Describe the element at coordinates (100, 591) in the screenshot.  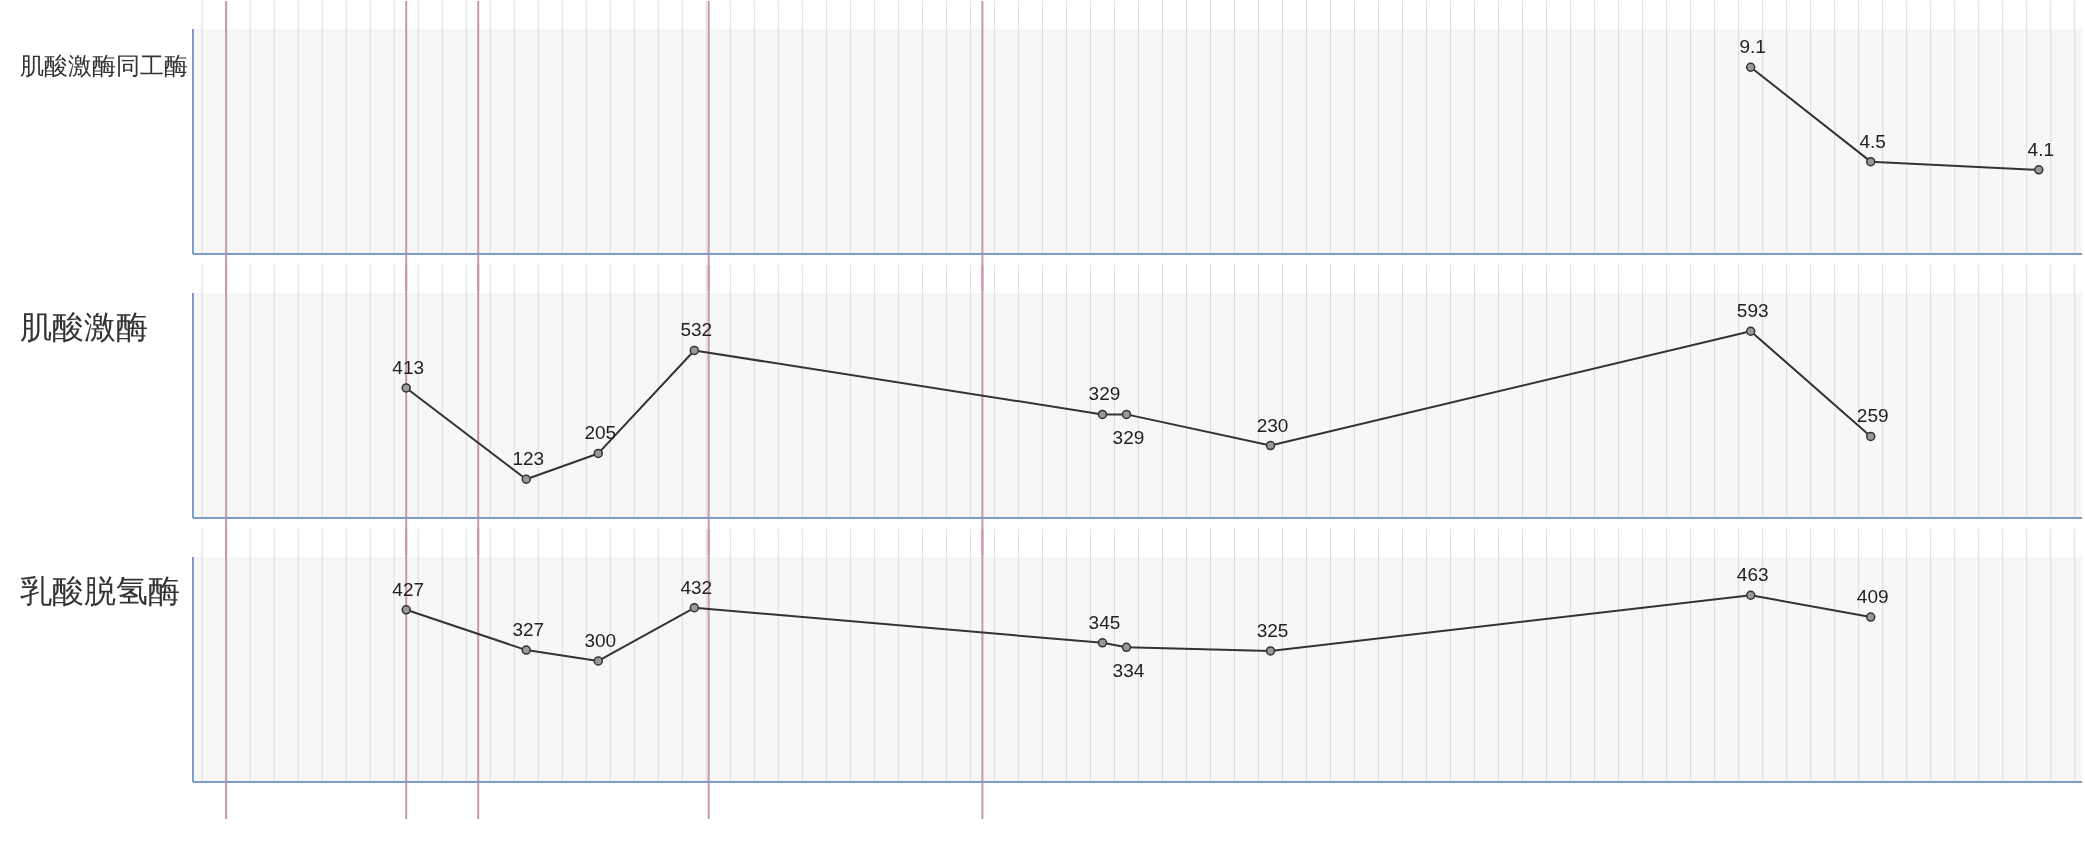
I see `y-axis-title: 乳酸脱氢酶` at that location.